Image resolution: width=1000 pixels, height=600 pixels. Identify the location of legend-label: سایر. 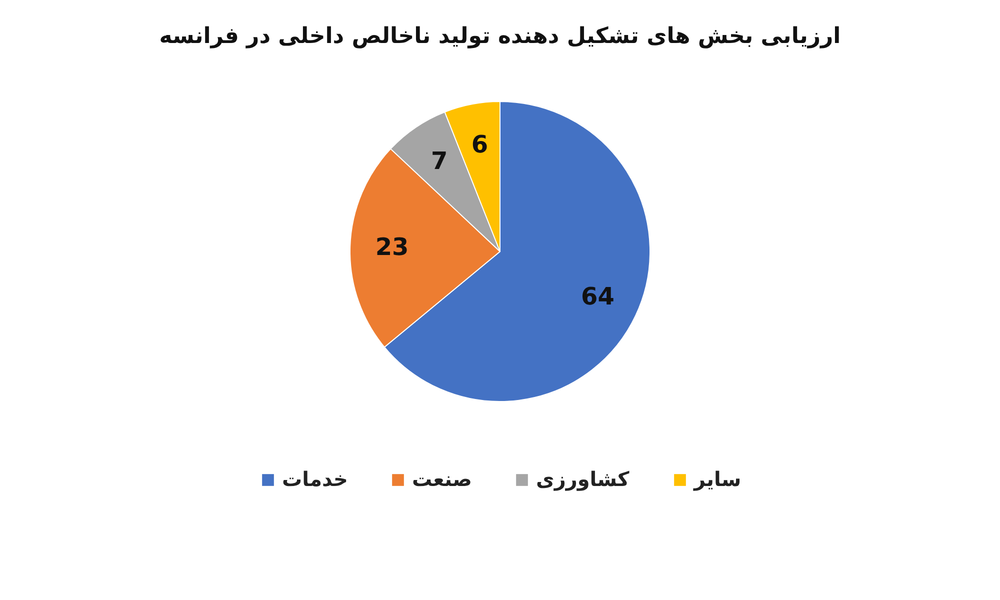
(717, 479).